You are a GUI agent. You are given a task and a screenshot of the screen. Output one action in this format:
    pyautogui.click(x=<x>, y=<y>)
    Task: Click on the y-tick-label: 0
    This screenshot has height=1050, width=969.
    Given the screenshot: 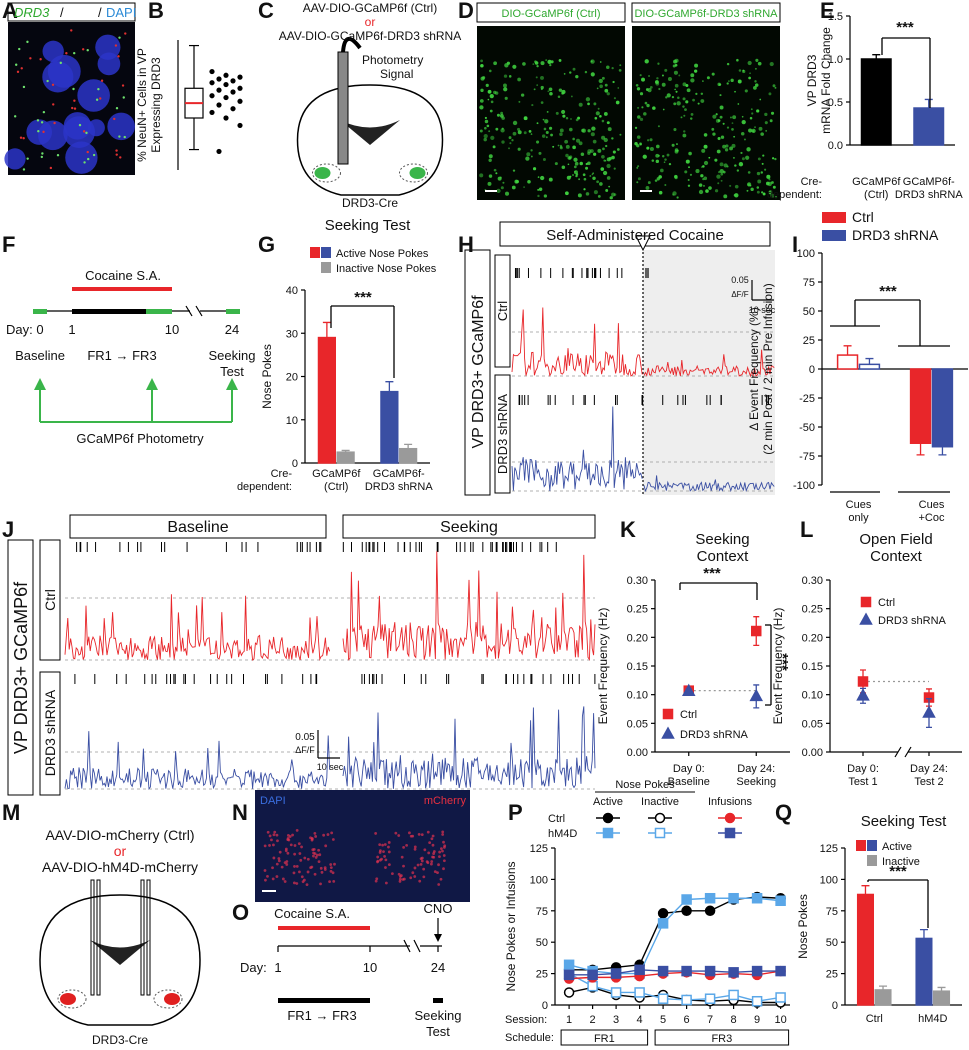 What is the action you would take?
    pyautogui.click(x=835, y=1006)
    